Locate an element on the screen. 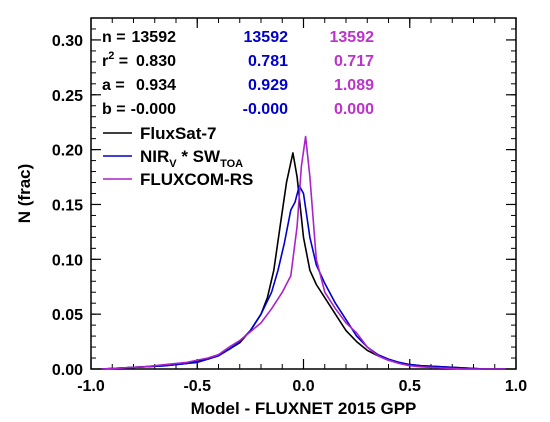  legend-label-1: NIRV * SWTOA is located at coordinates (191, 158).